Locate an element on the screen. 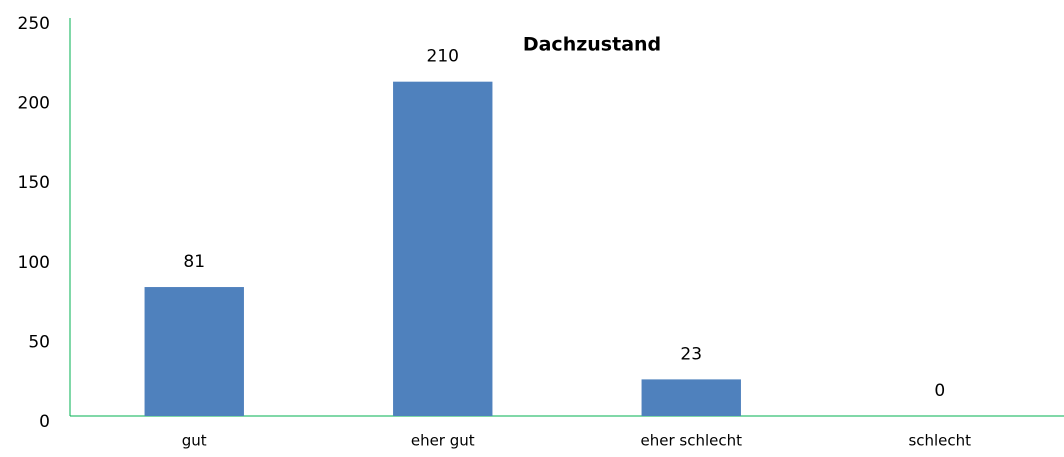 The image size is (1064, 457). data-label: 81 is located at coordinates (194, 262).